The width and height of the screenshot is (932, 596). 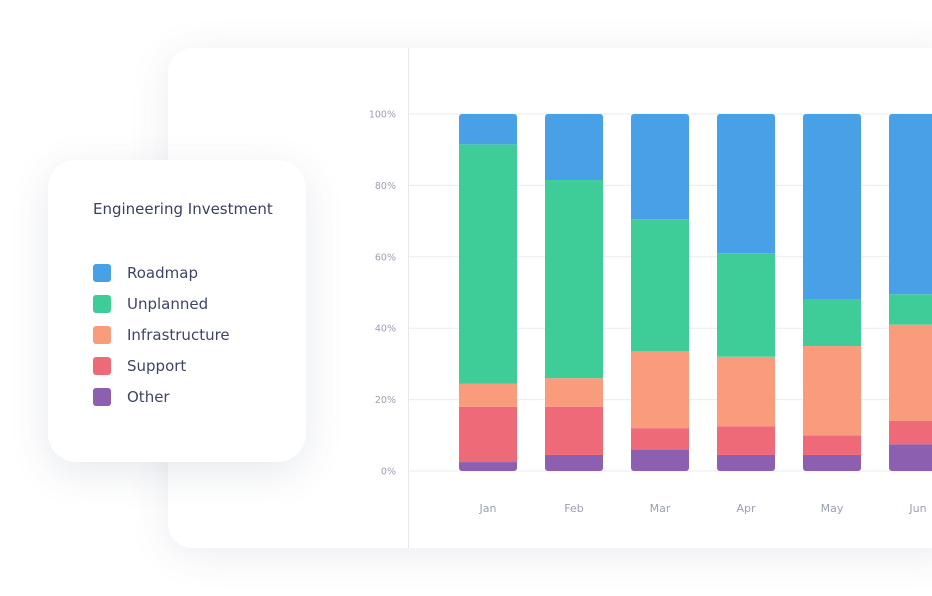 What do you see at coordinates (157, 365) in the screenshot?
I see `legend-label-support: Support` at bounding box center [157, 365].